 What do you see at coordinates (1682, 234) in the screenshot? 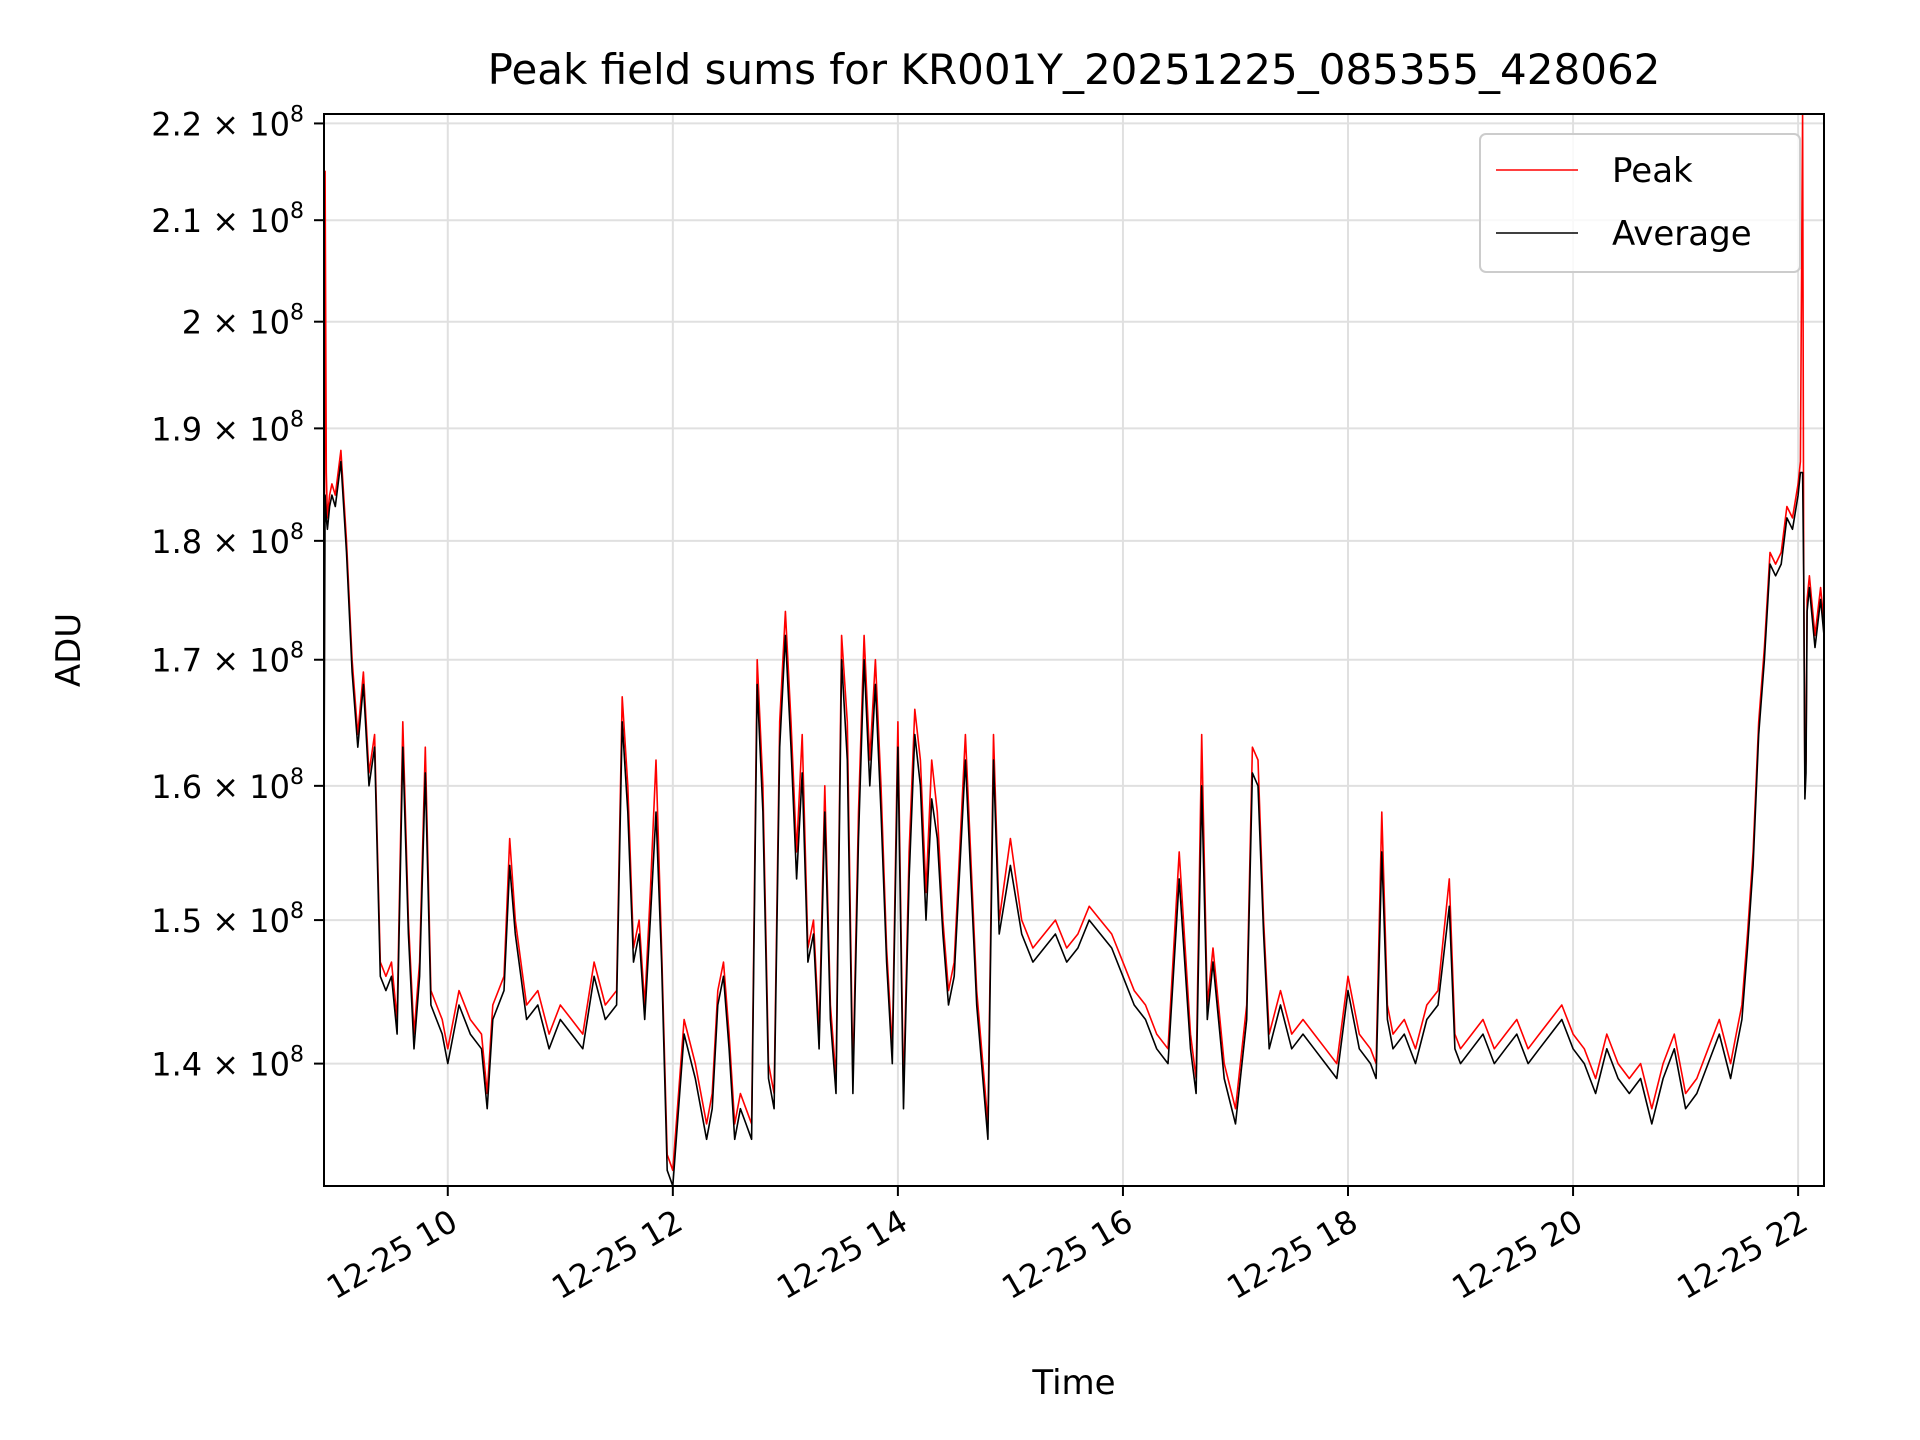
I see `legend-average-label: Average` at bounding box center [1682, 234].